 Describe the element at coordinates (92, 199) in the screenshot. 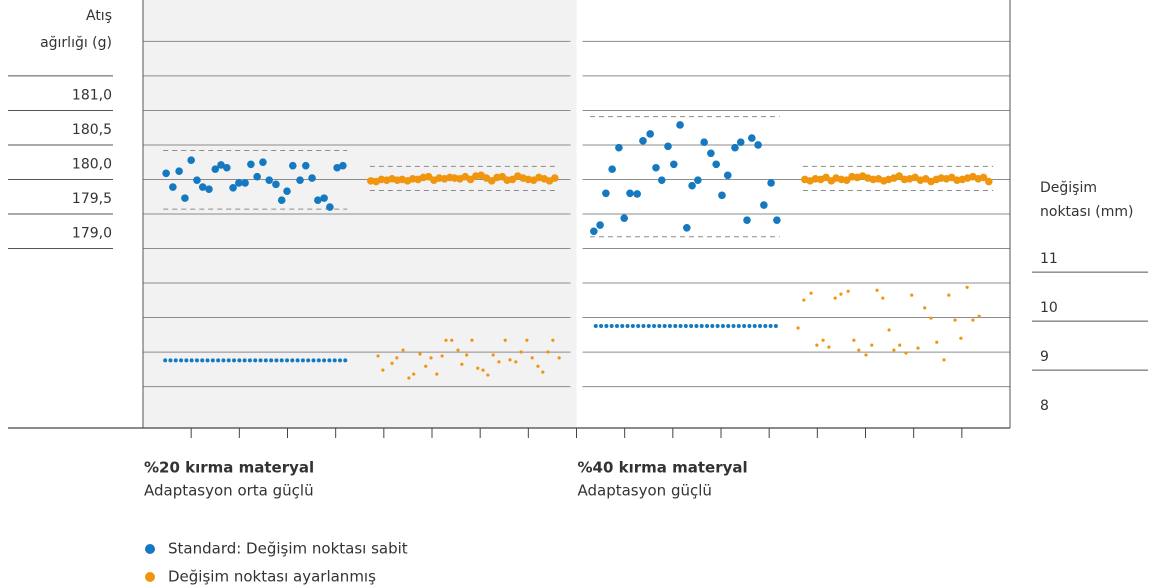

I see `y-tick-label: 179,5` at that location.